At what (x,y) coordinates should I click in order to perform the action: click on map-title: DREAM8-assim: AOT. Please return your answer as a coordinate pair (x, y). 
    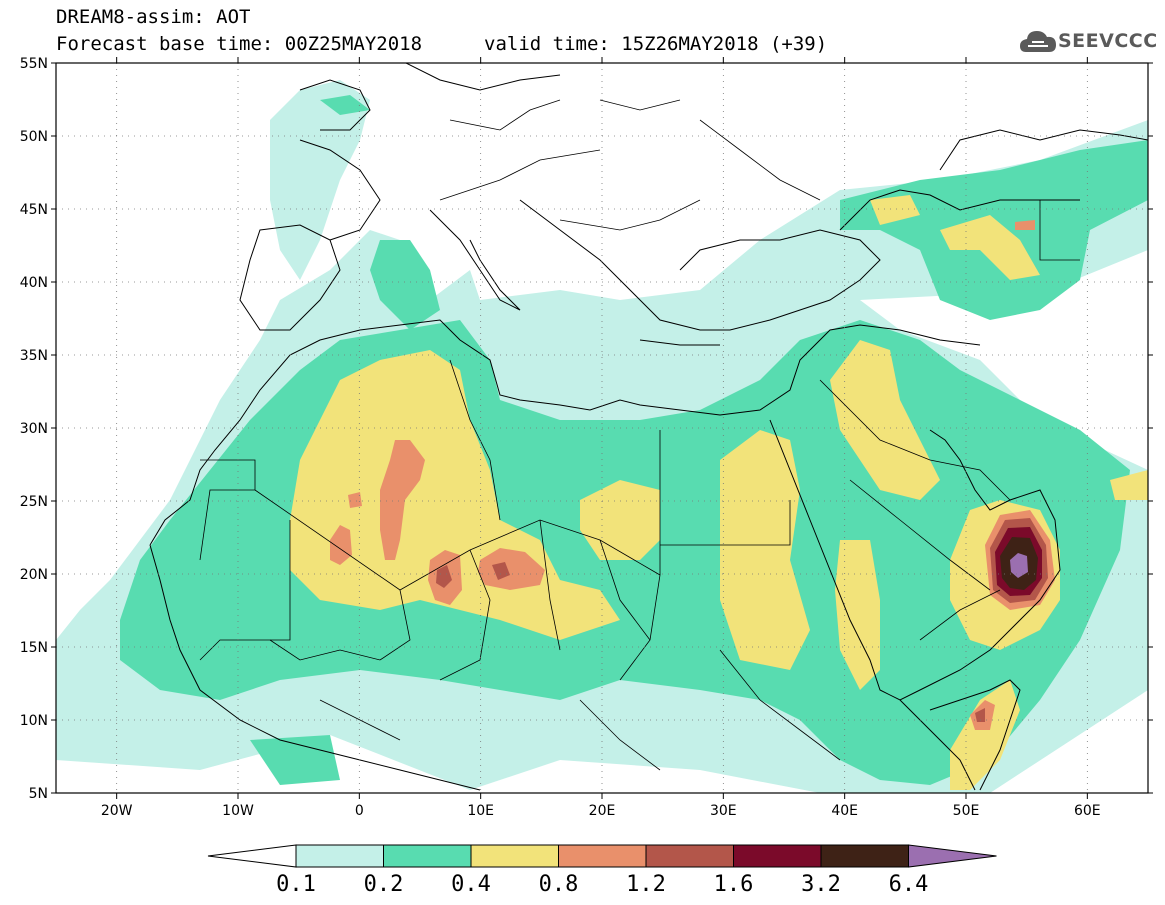
    Looking at the image, I should click on (153, 17).